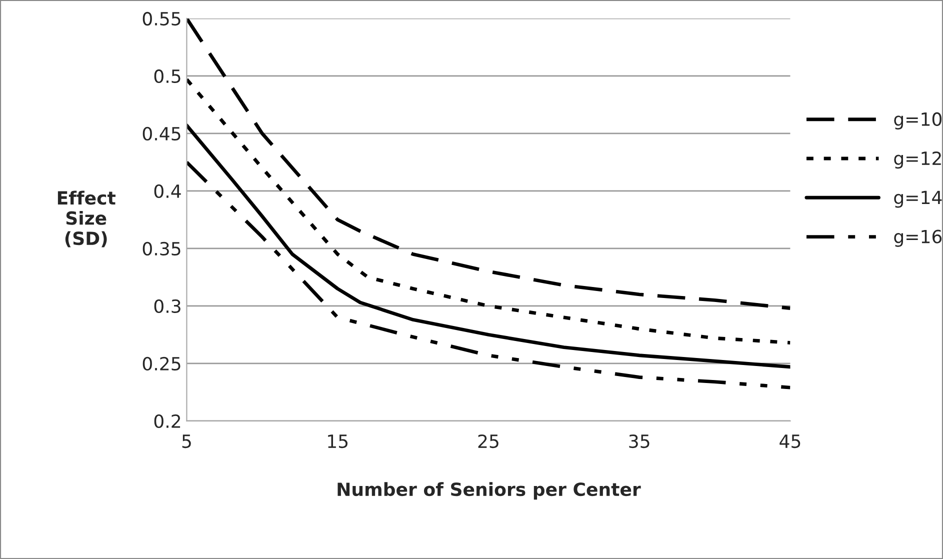 This screenshot has width=943, height=559. I want to click on y-tick-label: 0.5, so click(167, 76).